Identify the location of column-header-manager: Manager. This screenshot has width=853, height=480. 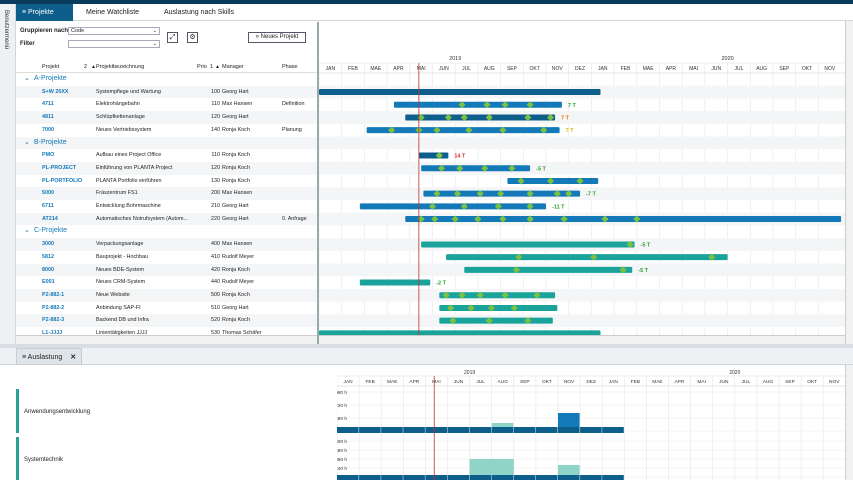
(233, 67).